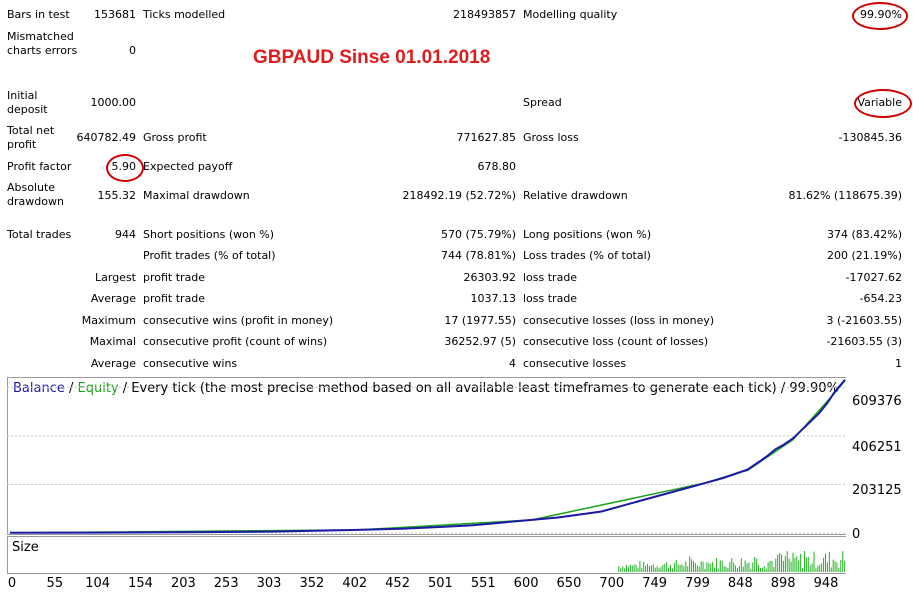 The image size is (913, 600). I want to click on x-tick-label: 55, so click(55, 583).